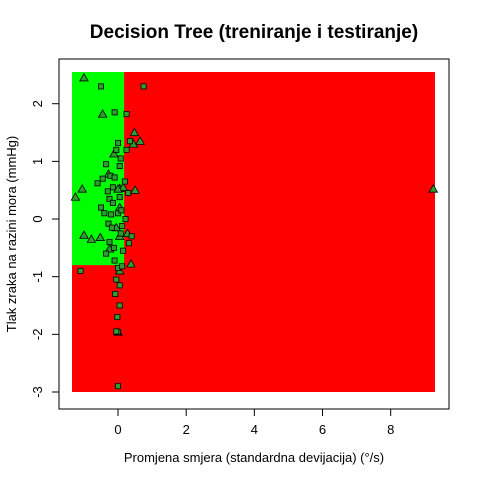  Describe the element at coordinates (37, 277) in the screenshot. I see `y-tick-label: -1` at that location.